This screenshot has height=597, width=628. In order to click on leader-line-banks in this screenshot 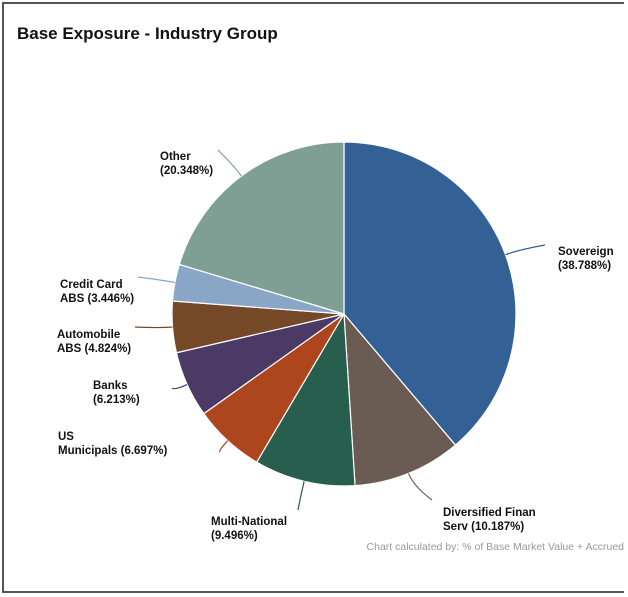, I will do `click(179, 386)`.